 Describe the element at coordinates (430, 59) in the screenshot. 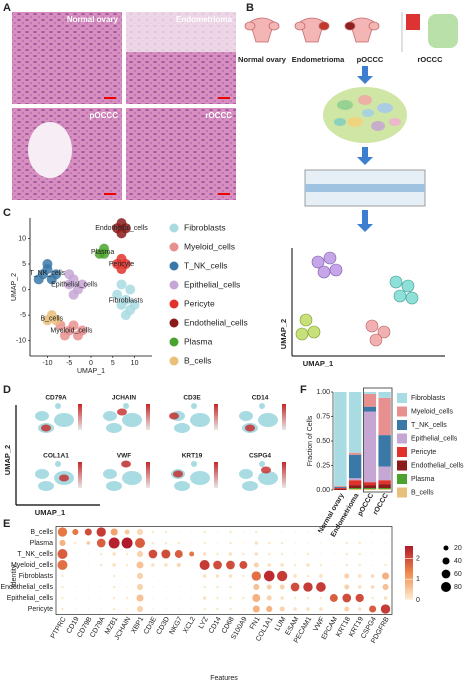

I see `stage-label: rOCCC` at that location.